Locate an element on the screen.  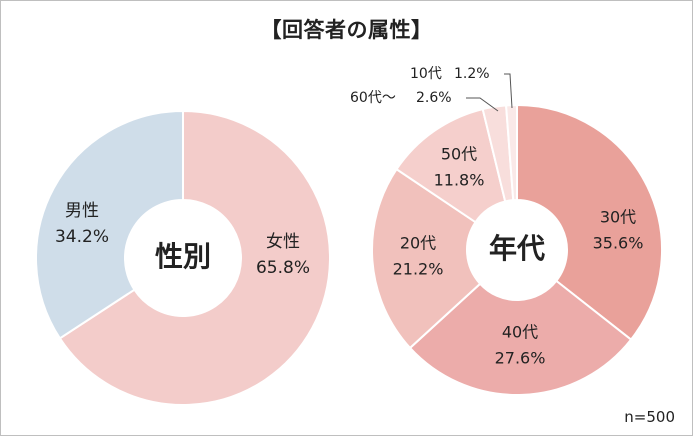
slice-male is located at coordinates (109, 224).